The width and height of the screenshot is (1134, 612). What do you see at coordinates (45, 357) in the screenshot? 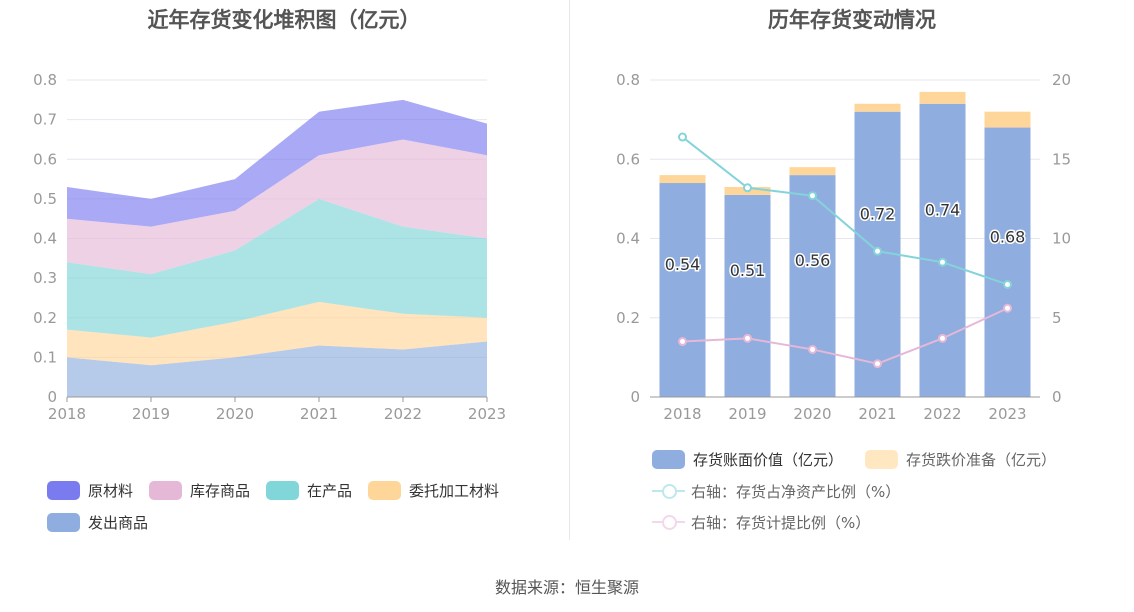
I see `y-tick-label: 0.1` at bounding box center [45, 357].